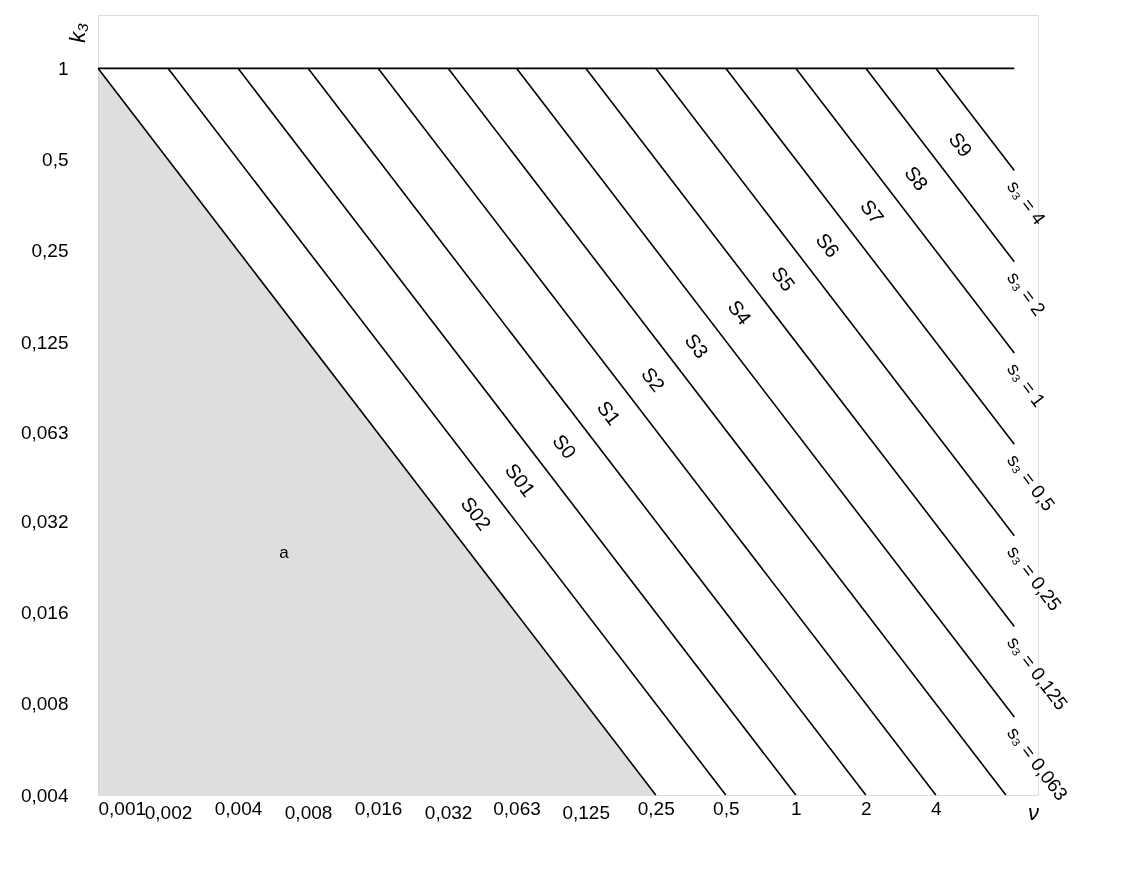  I want to click on text: s₃ = 1, so click(1026, 384).